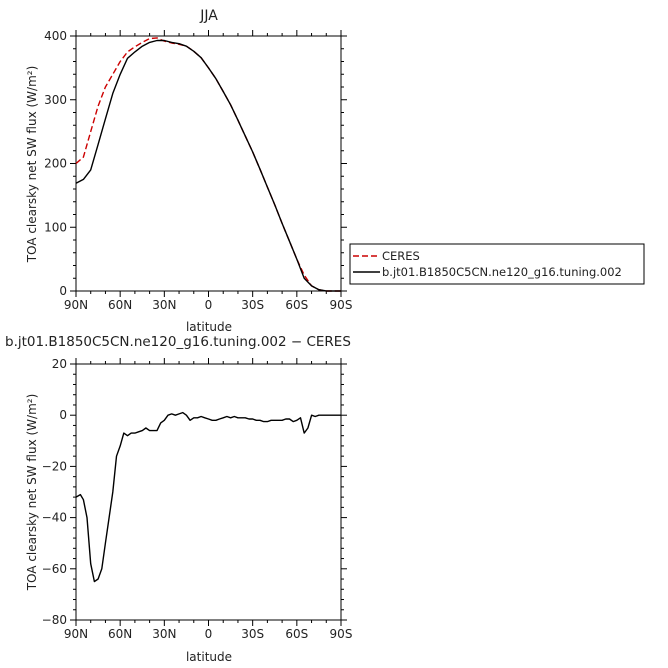 This screenshot has width=668, height=668. Describe the element at coordinates (54, 518) in the screenshot. I see `bottom-y-tick-label: −40` at that location.